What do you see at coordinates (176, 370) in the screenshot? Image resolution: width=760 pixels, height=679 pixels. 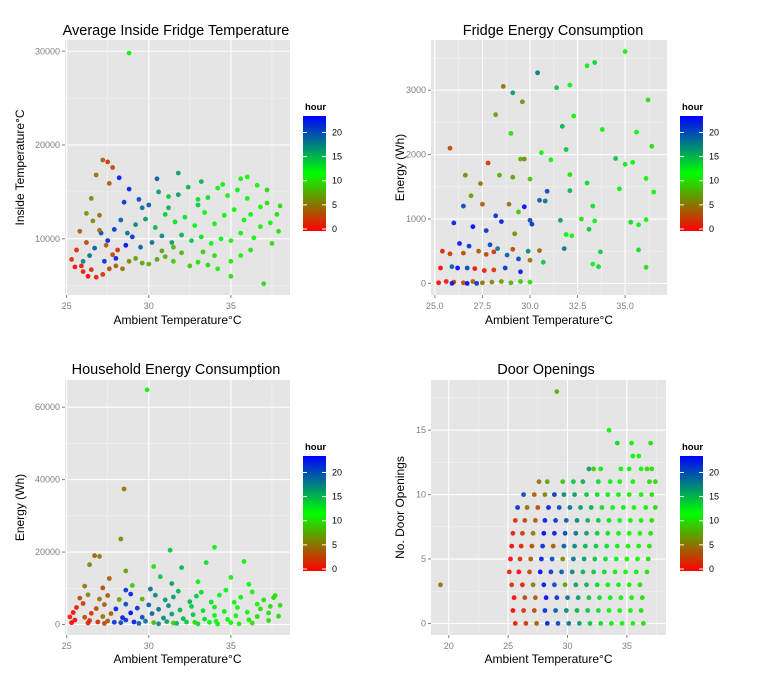 I see `chart-title: Household Energy Consumption` at bounding box center [176, 370].